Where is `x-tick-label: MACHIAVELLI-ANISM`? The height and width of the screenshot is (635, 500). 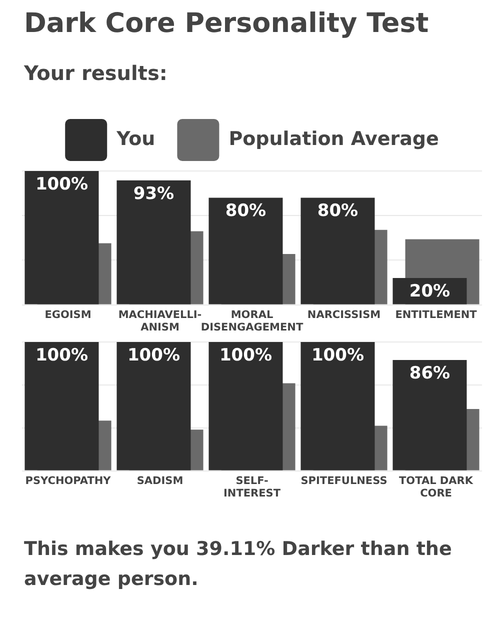
x-tick-label: MACHIAVELLI-ANISM is located at coordinates (160, 321).